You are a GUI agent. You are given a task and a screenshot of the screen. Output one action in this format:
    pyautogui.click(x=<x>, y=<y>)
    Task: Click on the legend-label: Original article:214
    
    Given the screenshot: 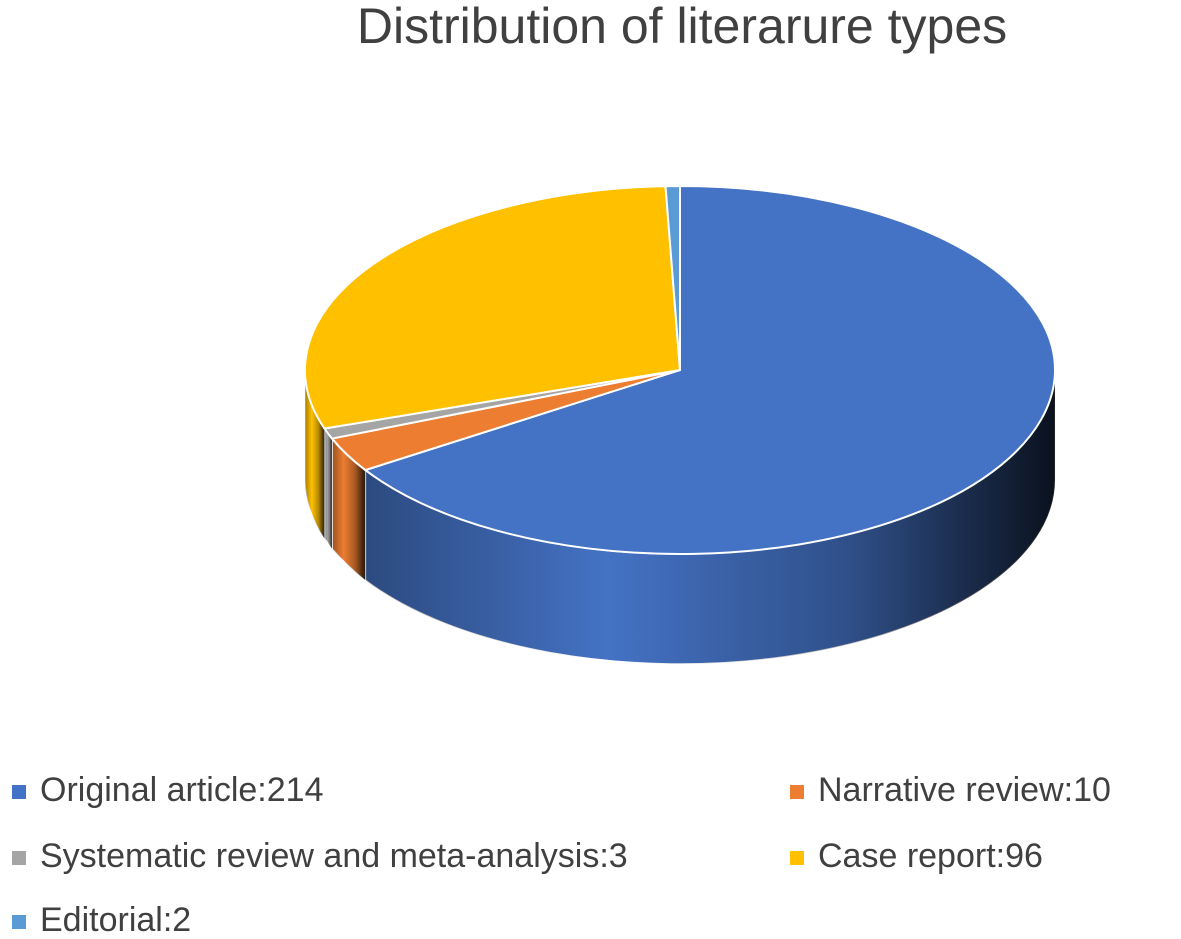 What is the action you would take?
    pyautogui.click(x=181, y=790)
    